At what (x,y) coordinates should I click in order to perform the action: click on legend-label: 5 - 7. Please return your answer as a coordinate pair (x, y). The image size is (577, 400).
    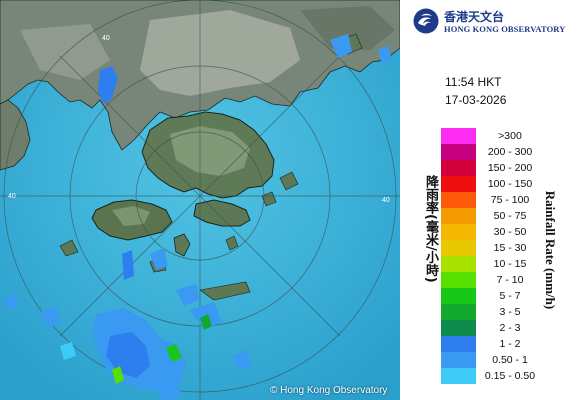
    Looking at the image, I should click on (510, 296).